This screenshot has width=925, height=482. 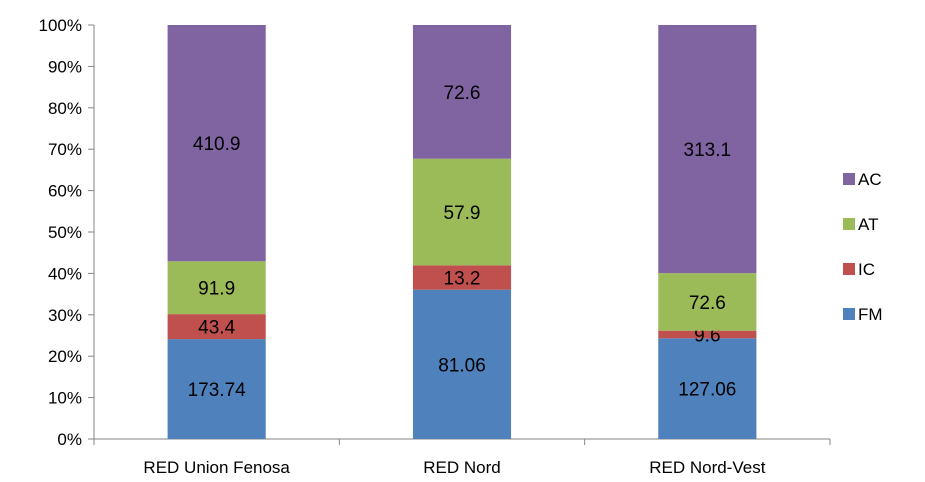 I want to click on data-label-at: 72.6, so click(x=707, y=303).